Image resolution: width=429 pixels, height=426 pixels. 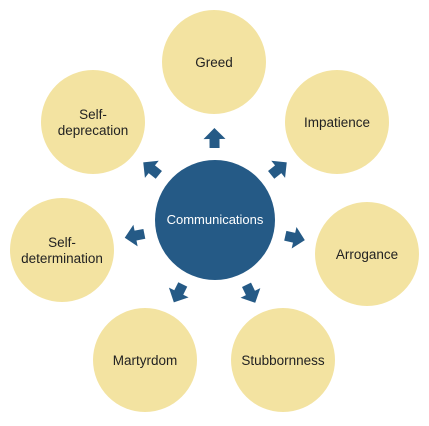 I want to click on node-label-arrogance: Arrogance, so click(x=367, y=254).